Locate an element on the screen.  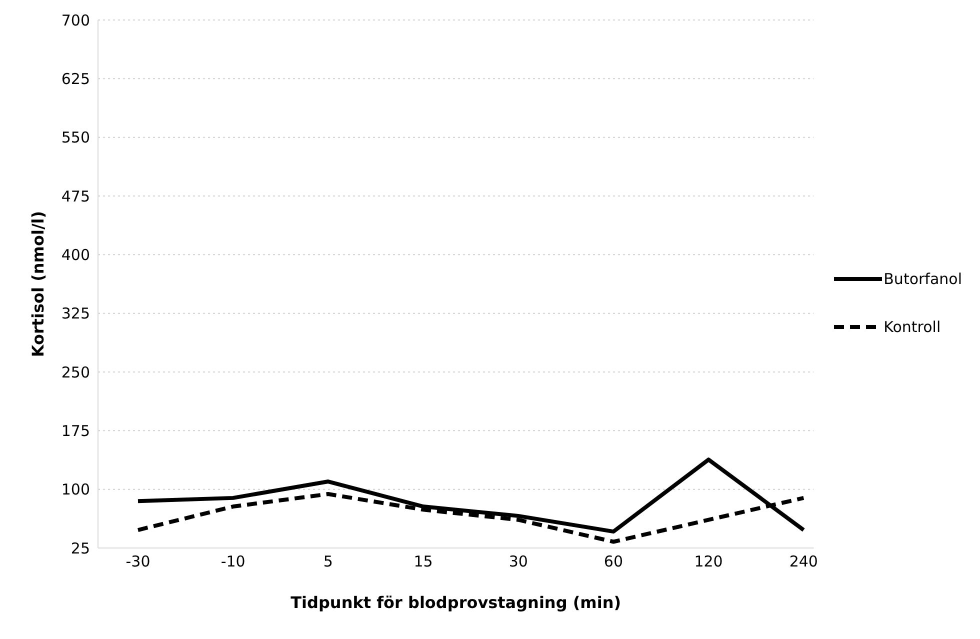
x-tick-label: -10 is located at coordinates (233, 561).